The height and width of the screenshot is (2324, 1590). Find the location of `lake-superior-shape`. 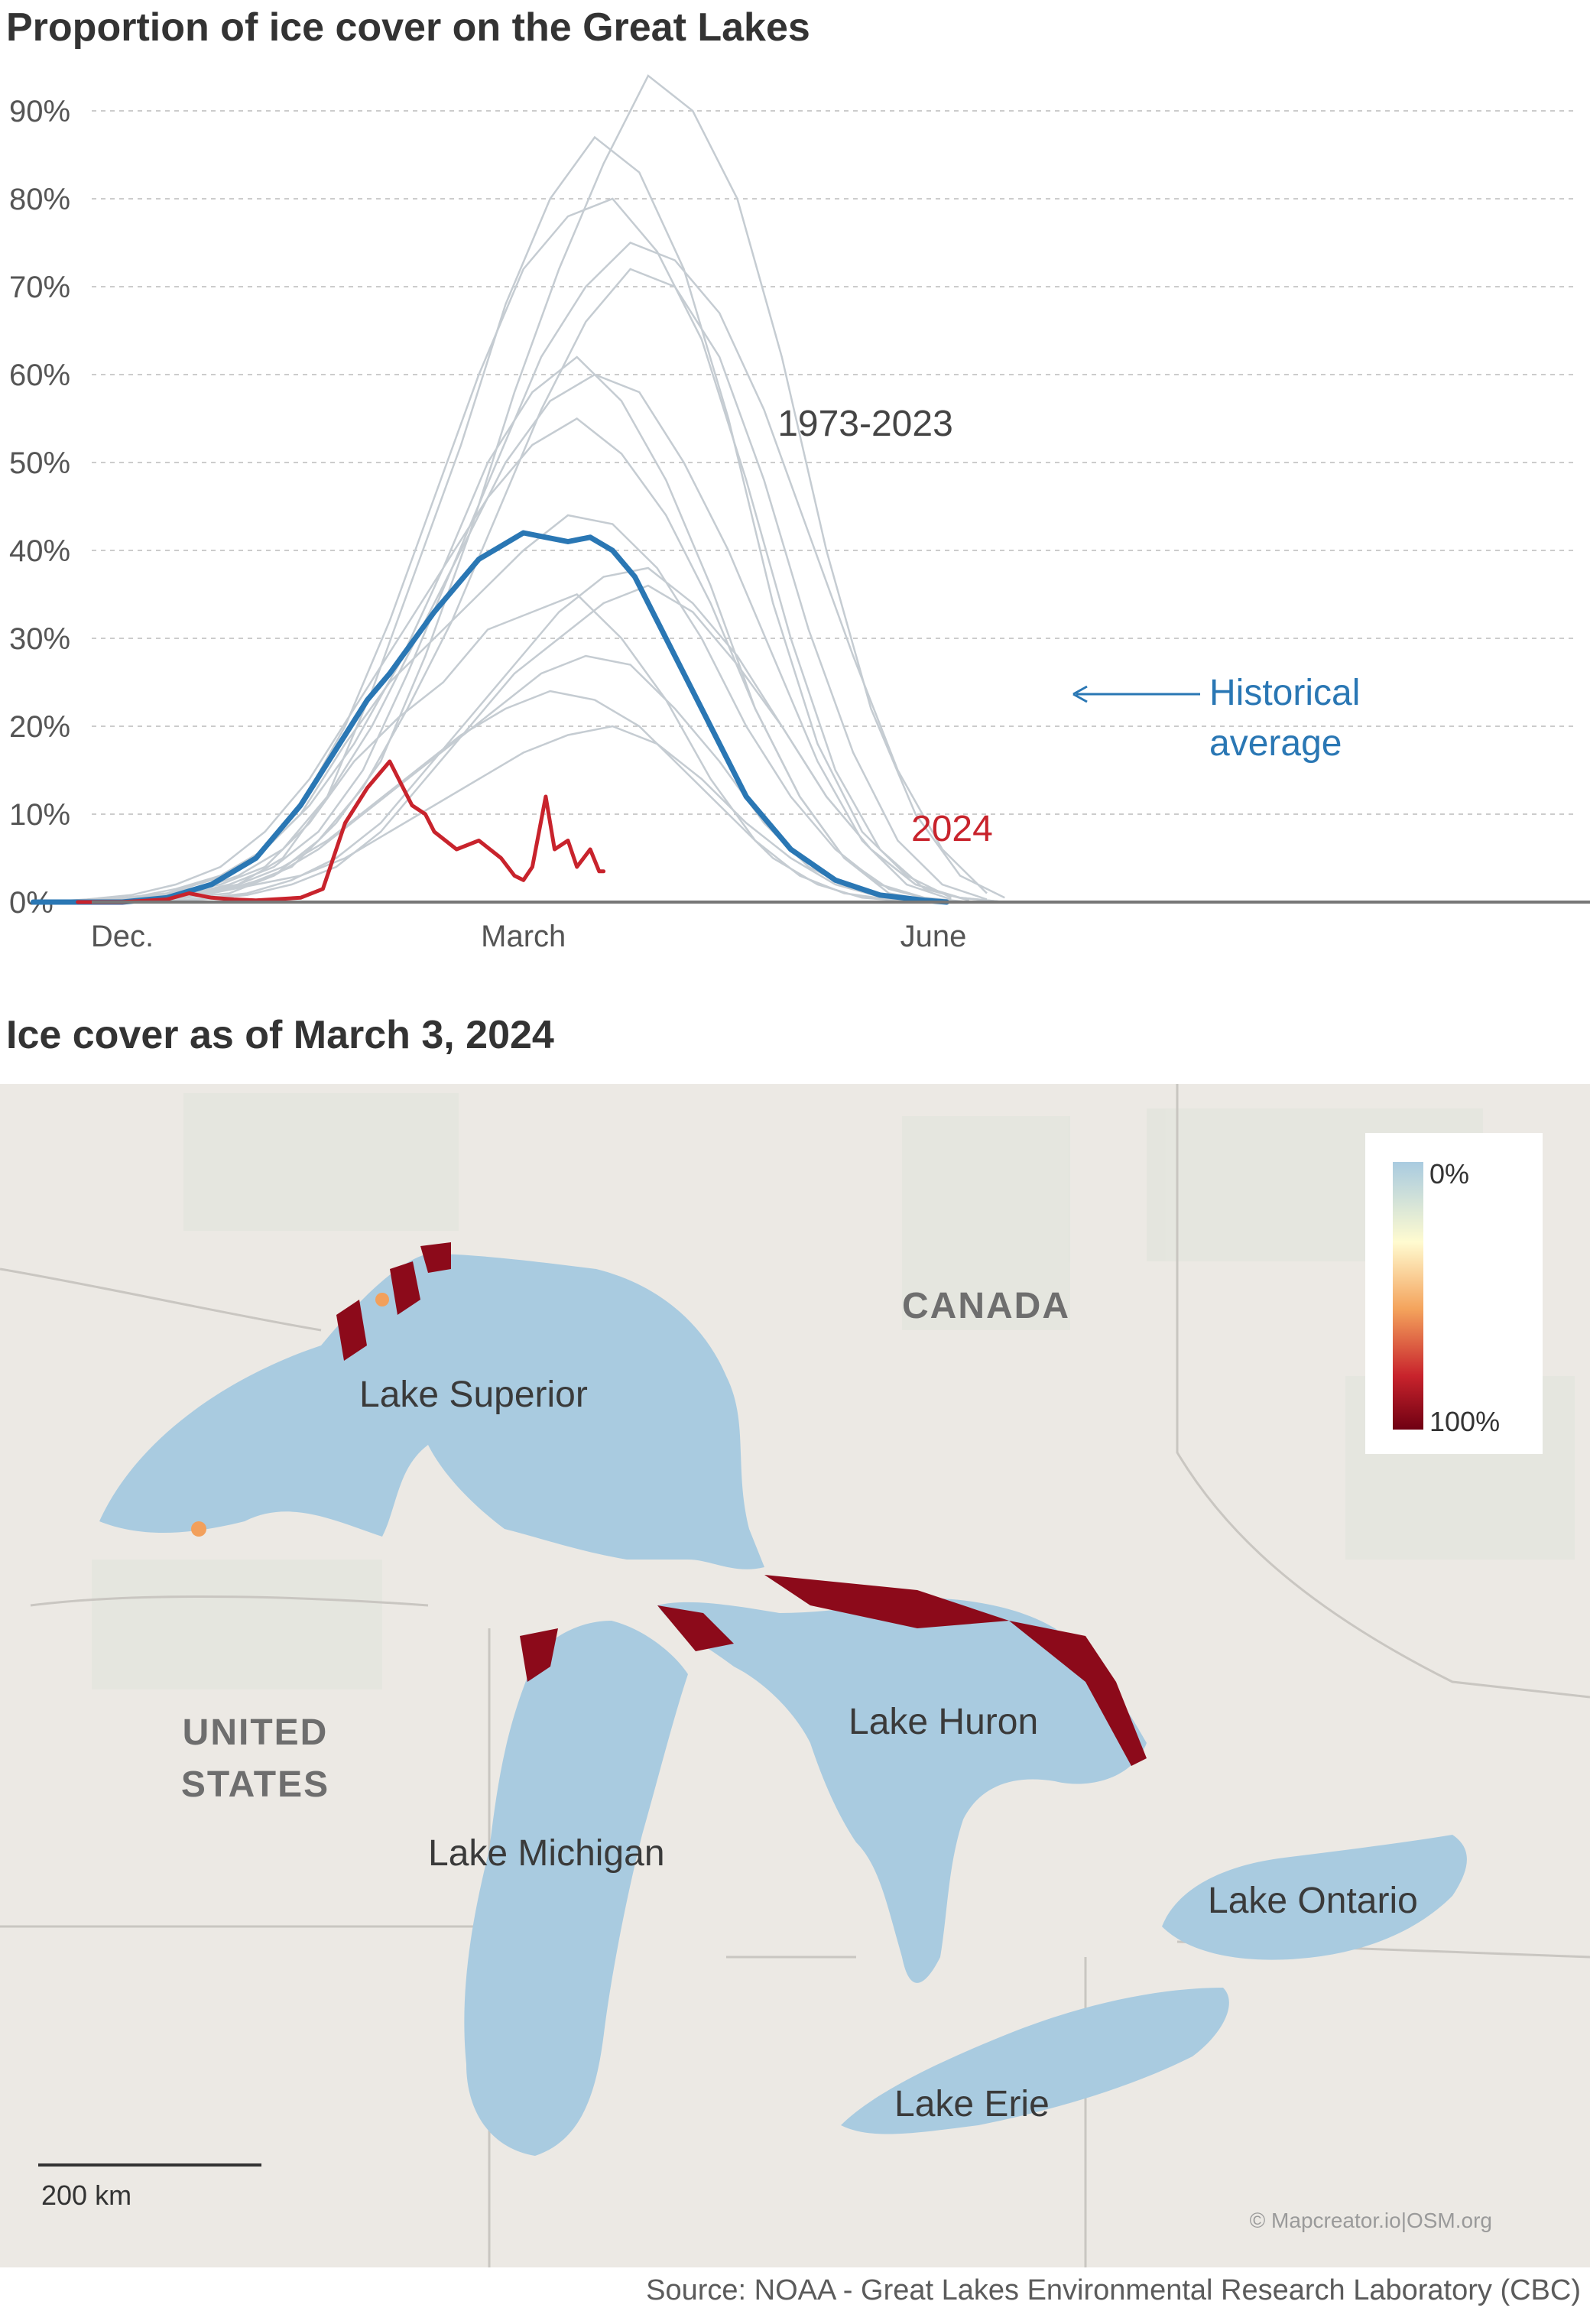

lake-superior-shape is located at coordinates (431, 1411).